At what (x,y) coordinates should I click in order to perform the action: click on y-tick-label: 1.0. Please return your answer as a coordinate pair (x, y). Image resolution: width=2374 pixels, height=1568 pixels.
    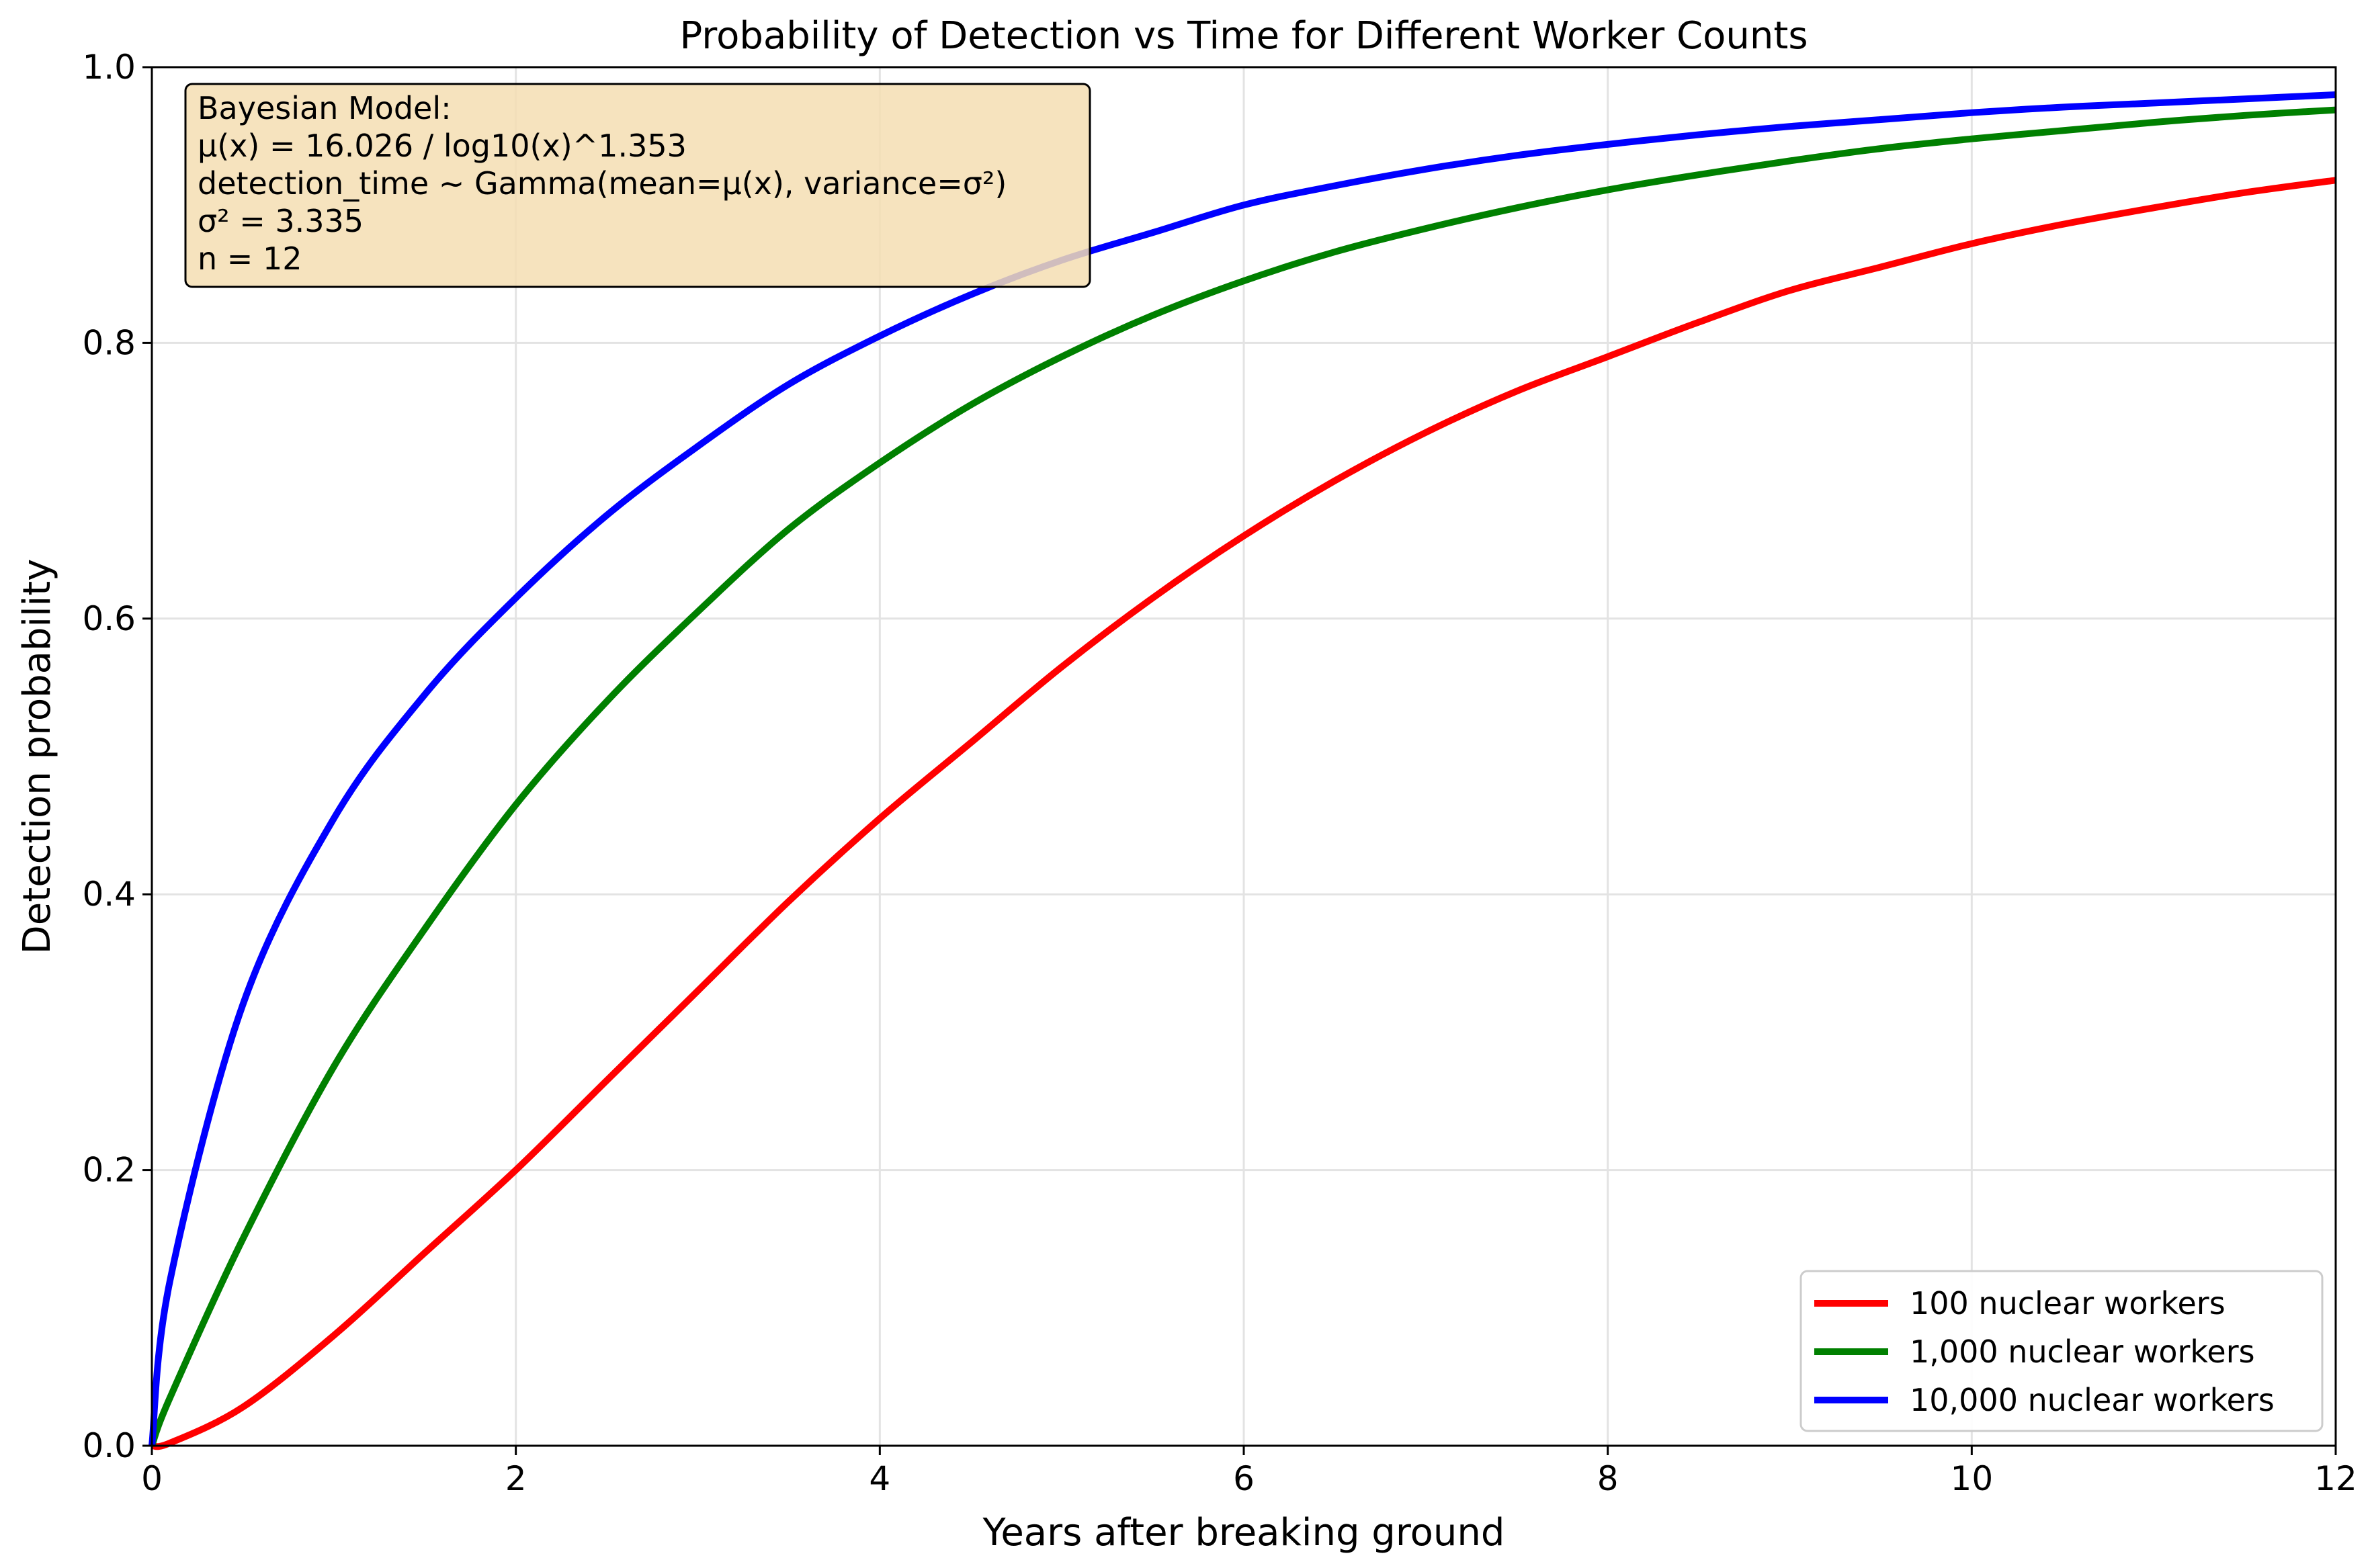
    Looking at the image, I should click on (109, 67).